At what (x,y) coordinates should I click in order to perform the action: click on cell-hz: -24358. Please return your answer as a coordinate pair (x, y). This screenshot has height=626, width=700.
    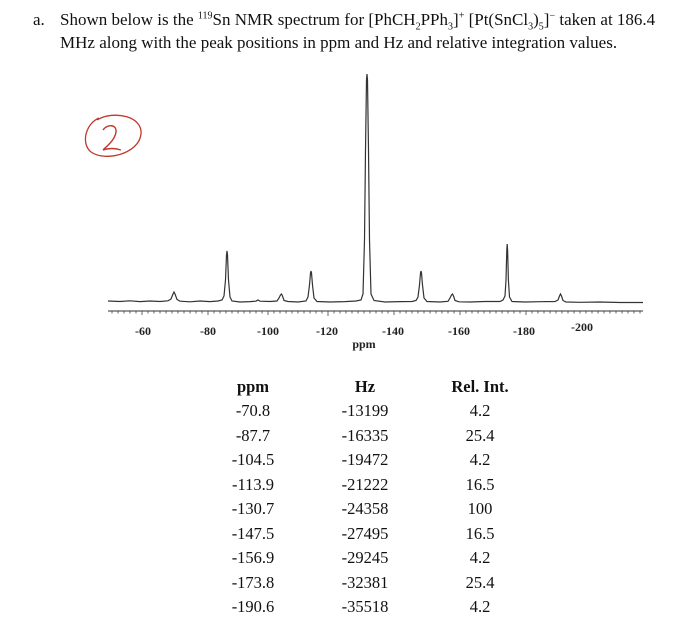
    Looking at the image, I should click on (365, 509).